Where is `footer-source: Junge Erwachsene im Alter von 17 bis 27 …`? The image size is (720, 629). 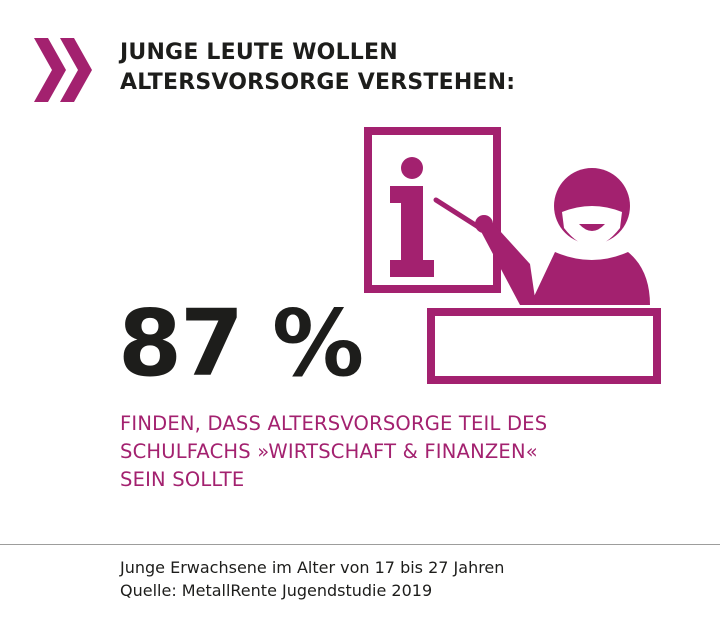
footer-source: Junge Erwachsene im Alter von 17 bis 27 … is located at coordinates (312, 579).